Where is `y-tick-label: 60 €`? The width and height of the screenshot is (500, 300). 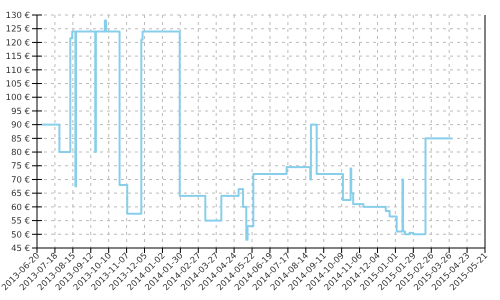
y-tick-label: 60 € is located at coordinates (20, 207).